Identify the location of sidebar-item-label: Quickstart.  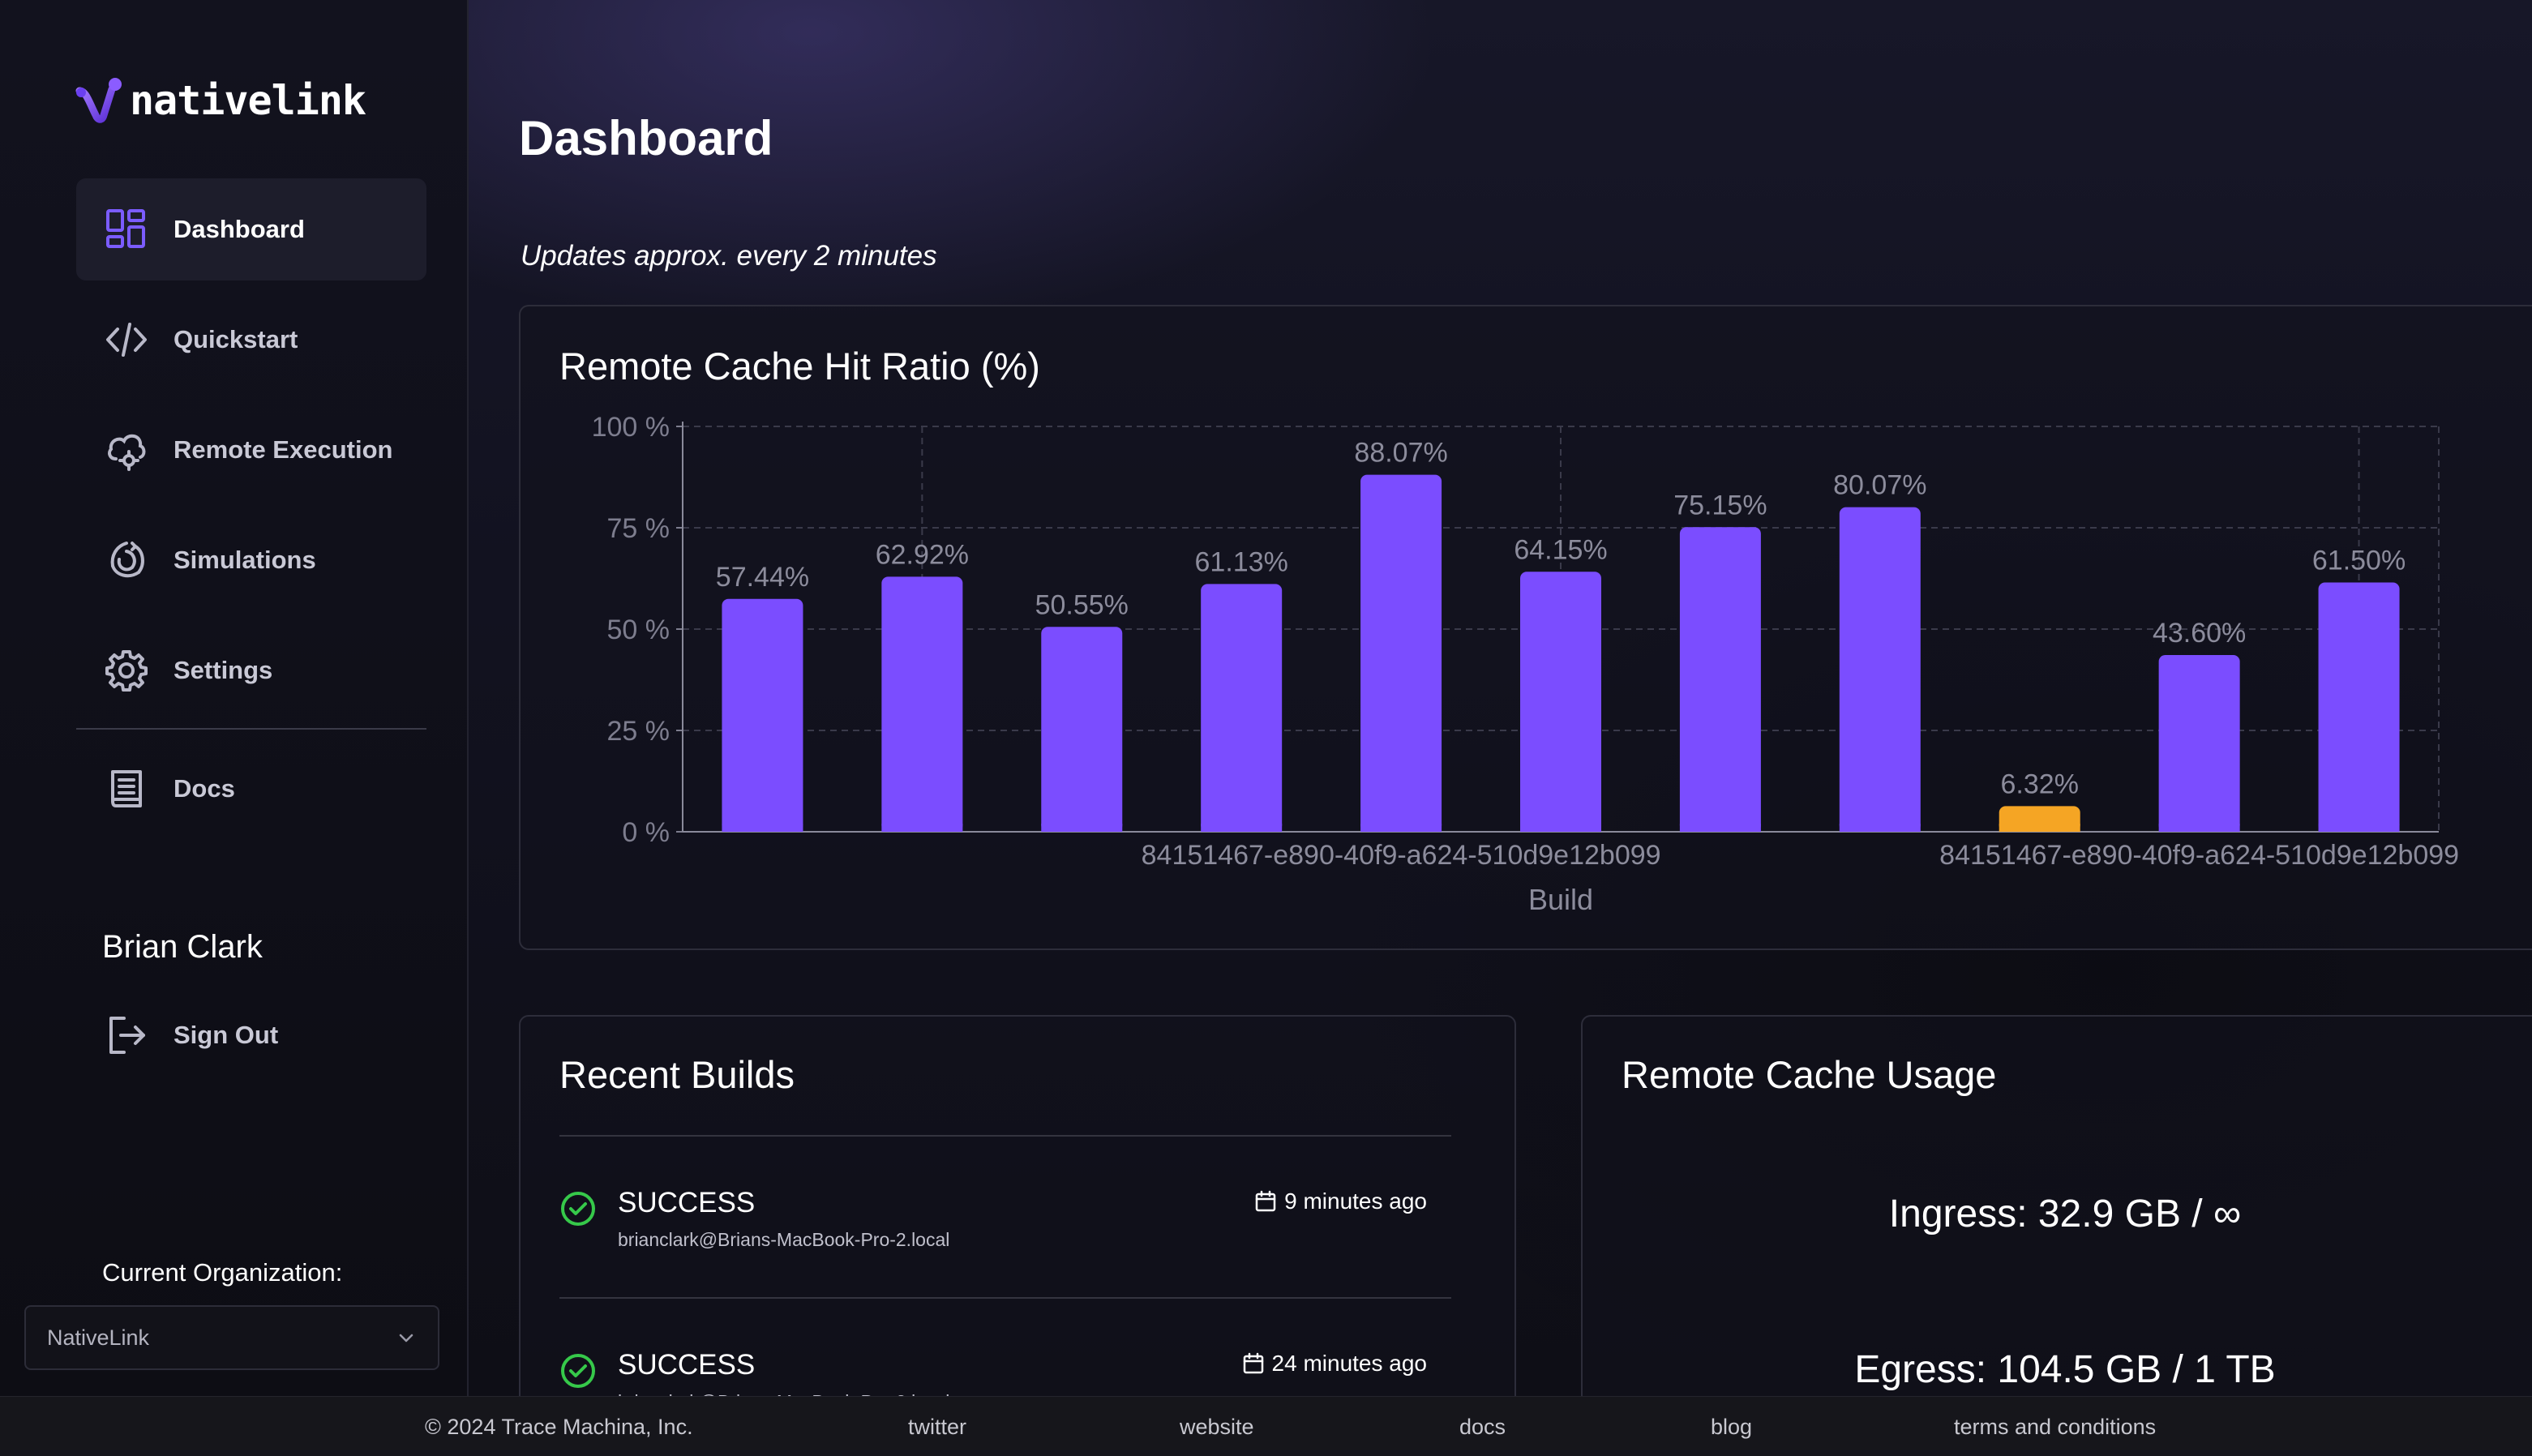
(236, 339).